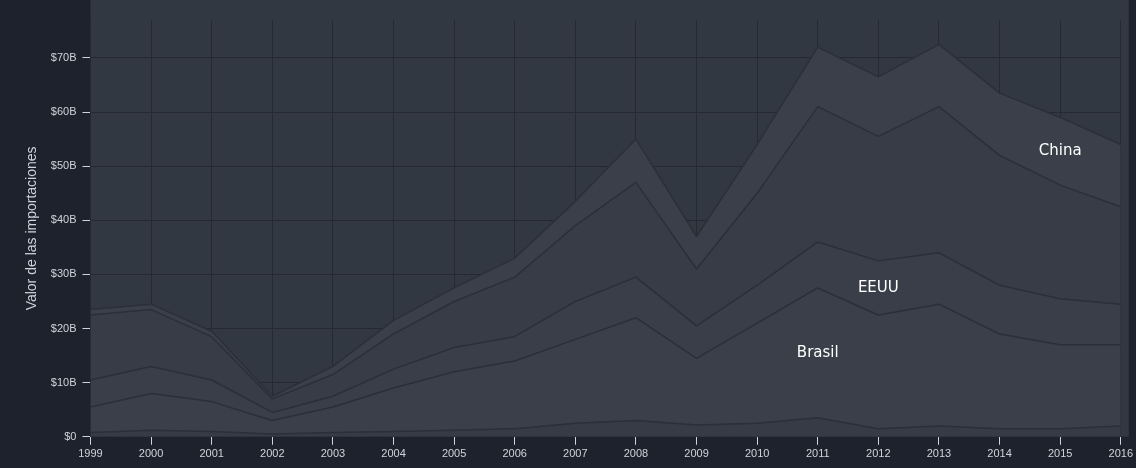 The height and width of the screenshot is (468, 1136). Describe the element at coordinates (575, 453) in the screenshot. I see `x-tick-label: 2007` at that location.